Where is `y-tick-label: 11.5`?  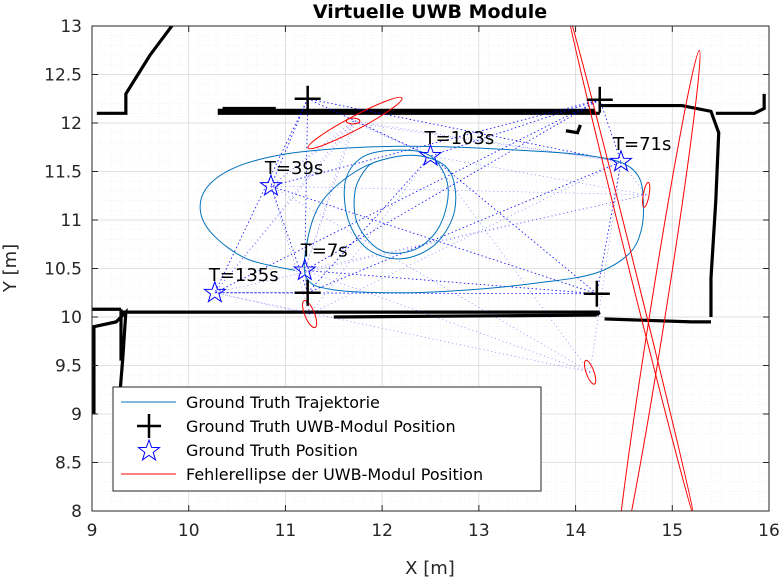
y-tick-label: 11.5 is located at coordinates (63, 173).